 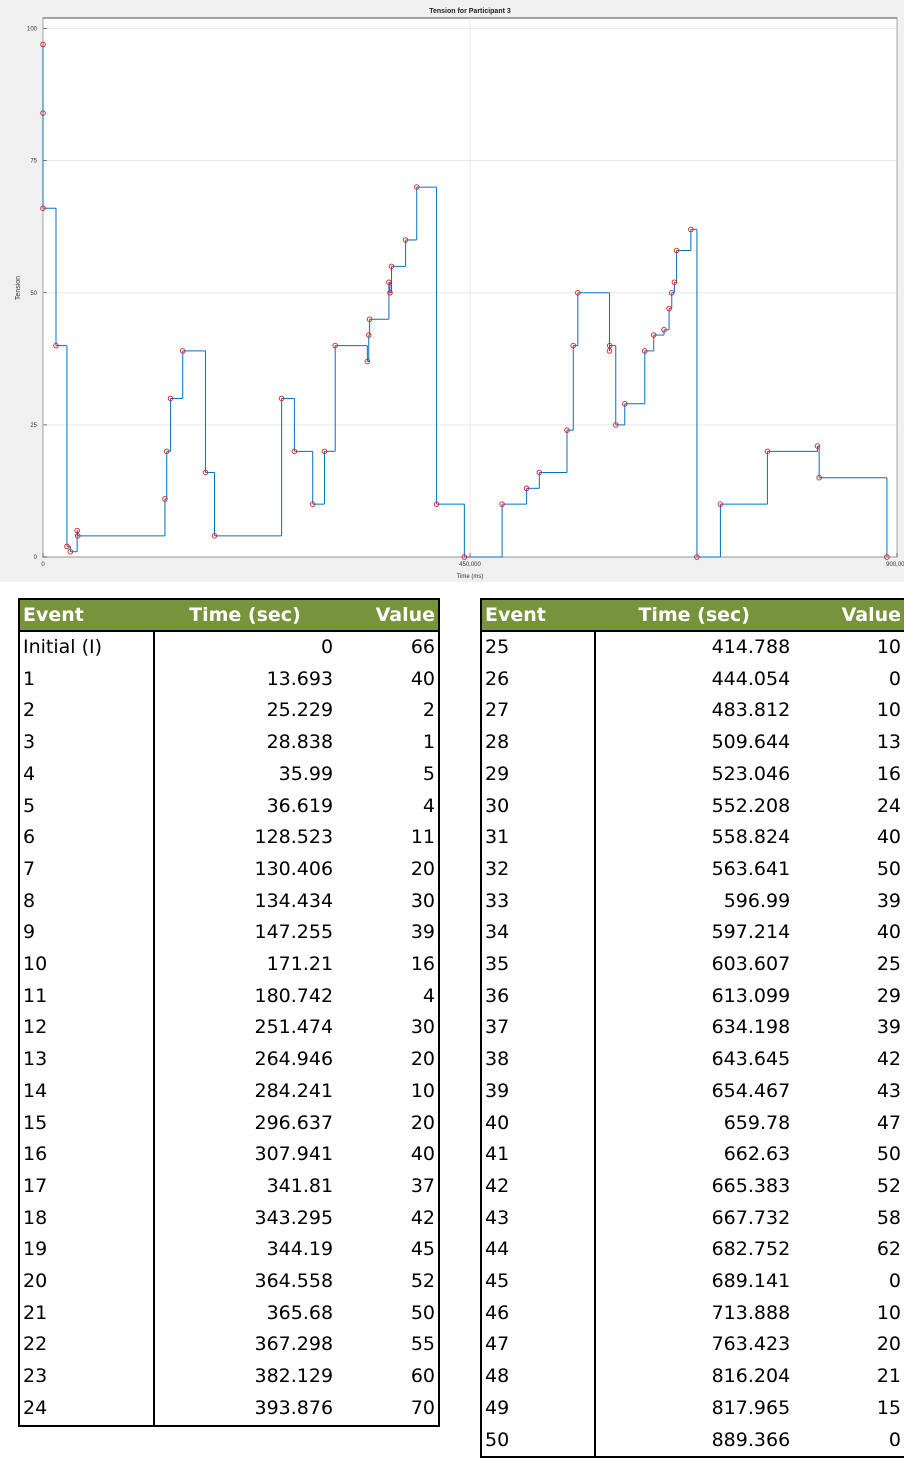 What do you see at coordinates (428, 742) in the screenshot?
I see `table-cell: 1` at bounding box center [428, 742].